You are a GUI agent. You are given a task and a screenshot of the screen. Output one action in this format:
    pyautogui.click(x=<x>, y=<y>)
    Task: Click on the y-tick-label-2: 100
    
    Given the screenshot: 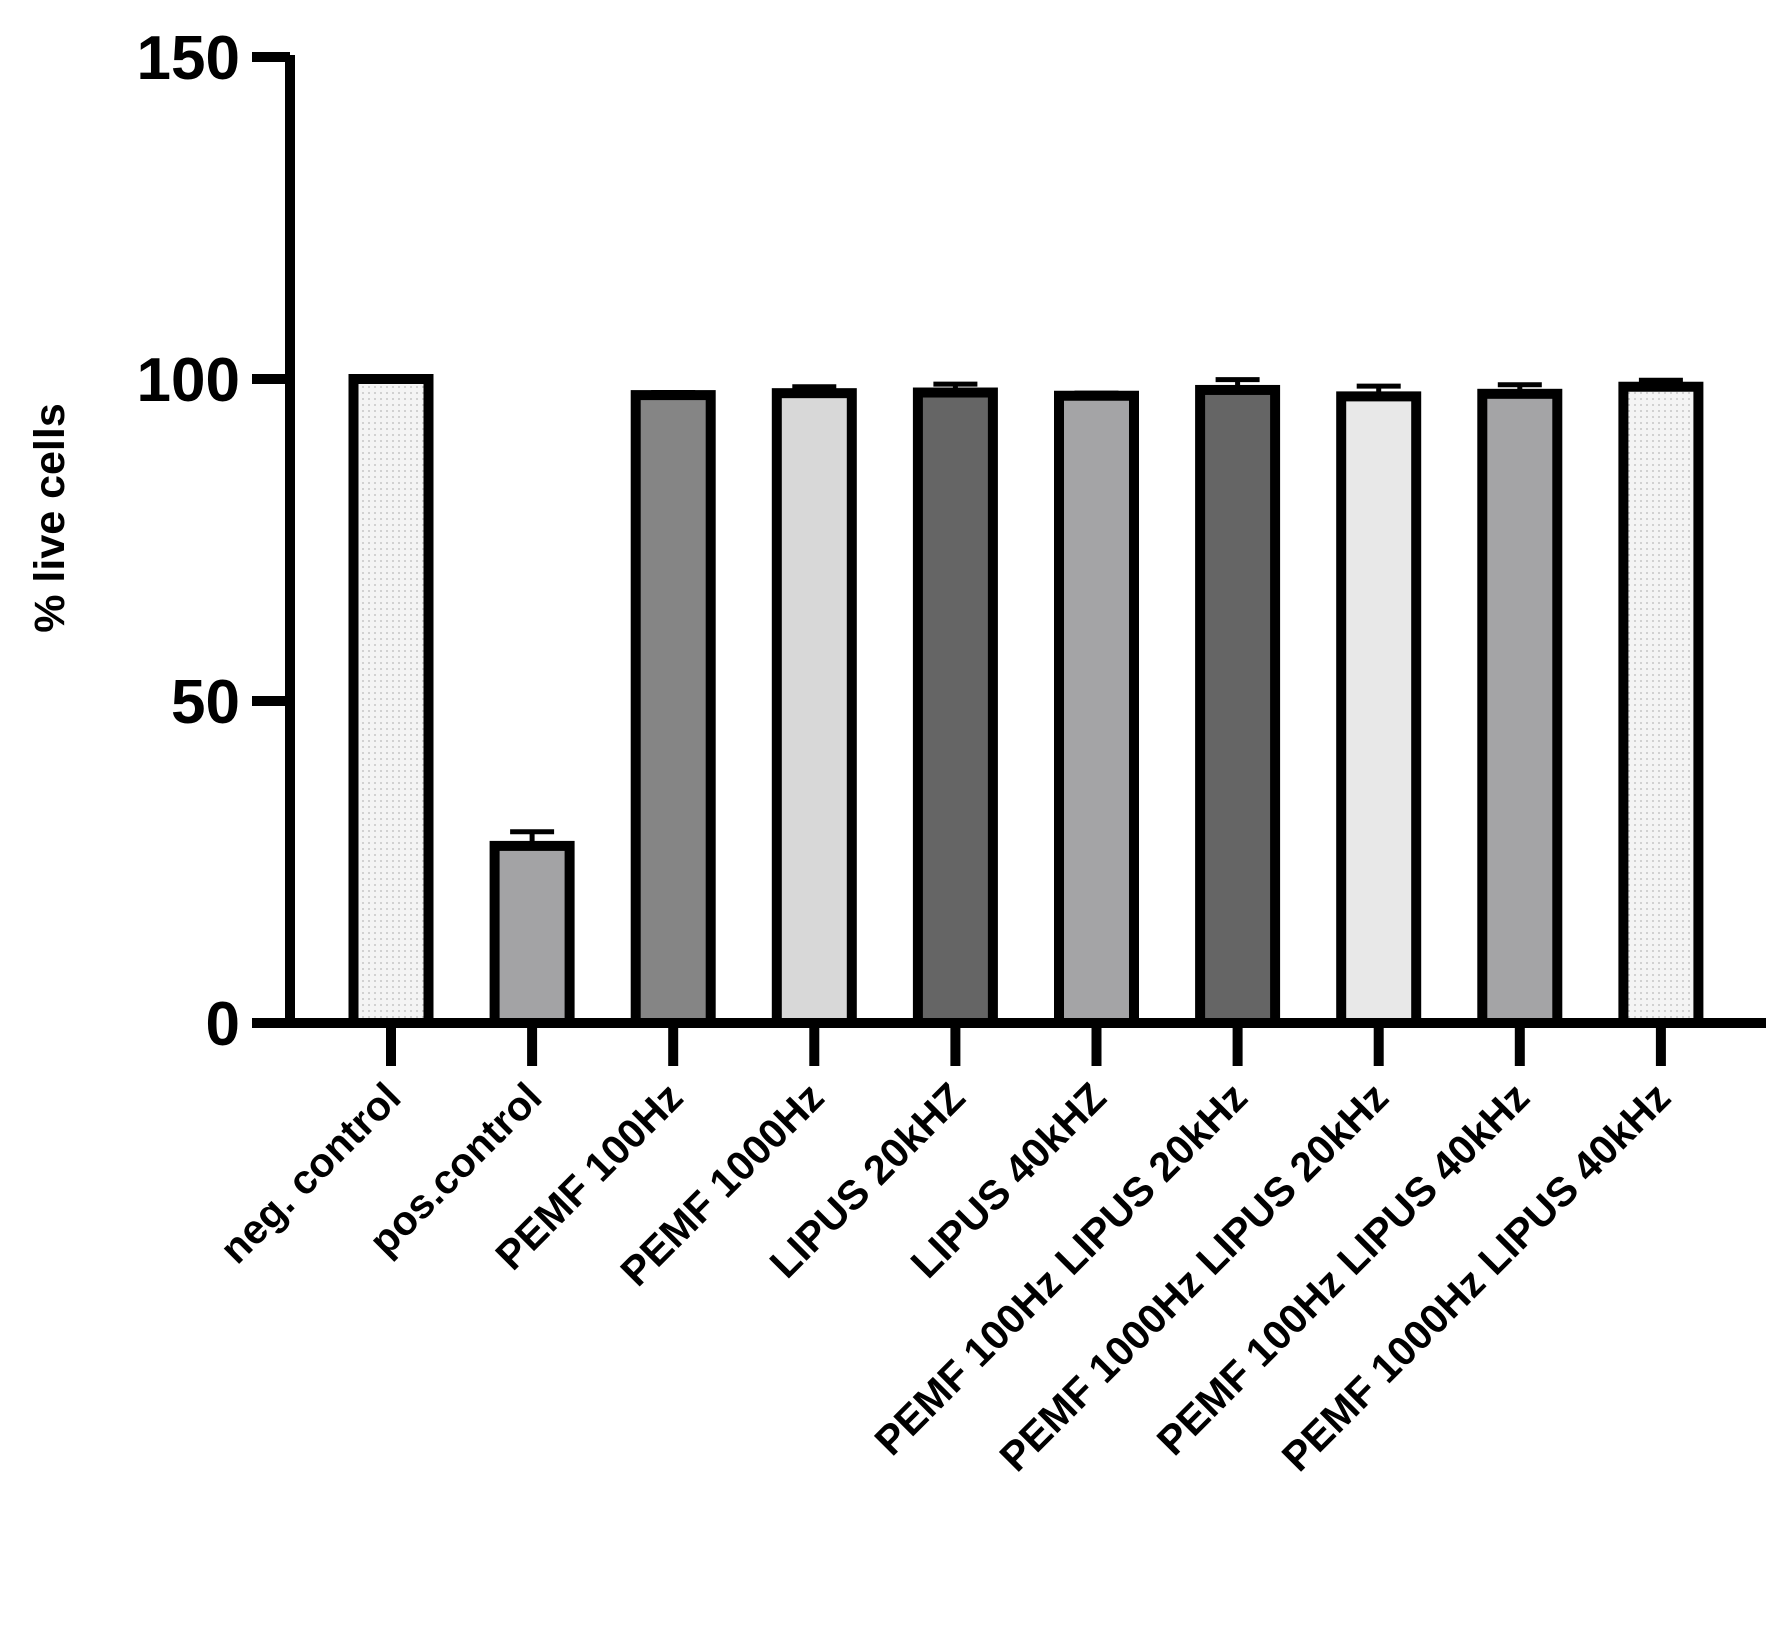 What is the action you would take?
    pyautogui.click(x=188, y=380)
    